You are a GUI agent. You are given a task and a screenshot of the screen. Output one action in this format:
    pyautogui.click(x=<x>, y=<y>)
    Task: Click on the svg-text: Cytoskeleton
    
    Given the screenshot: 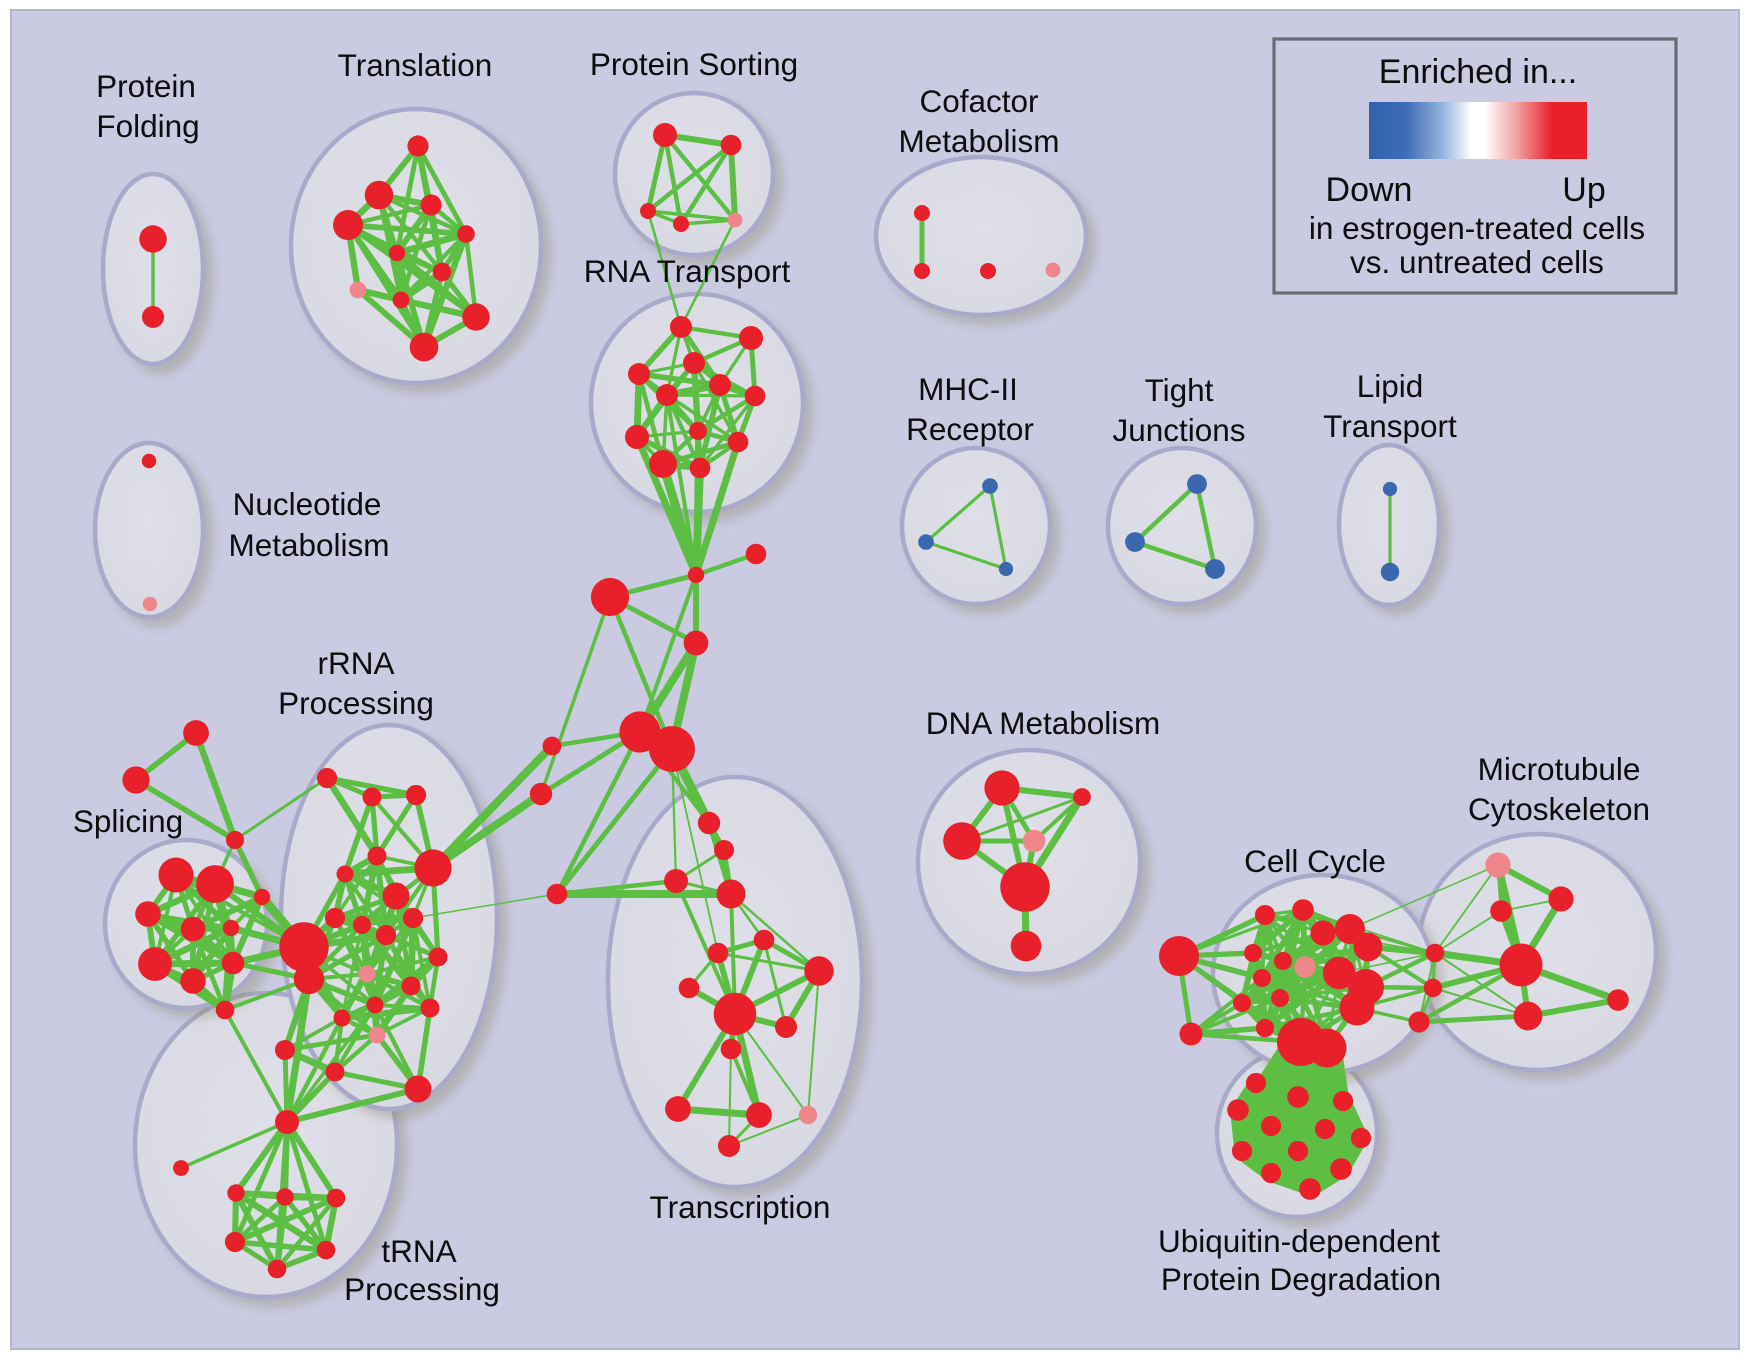 What is the action you would take?
    pyautogui.click(x=1559, y=809)
    